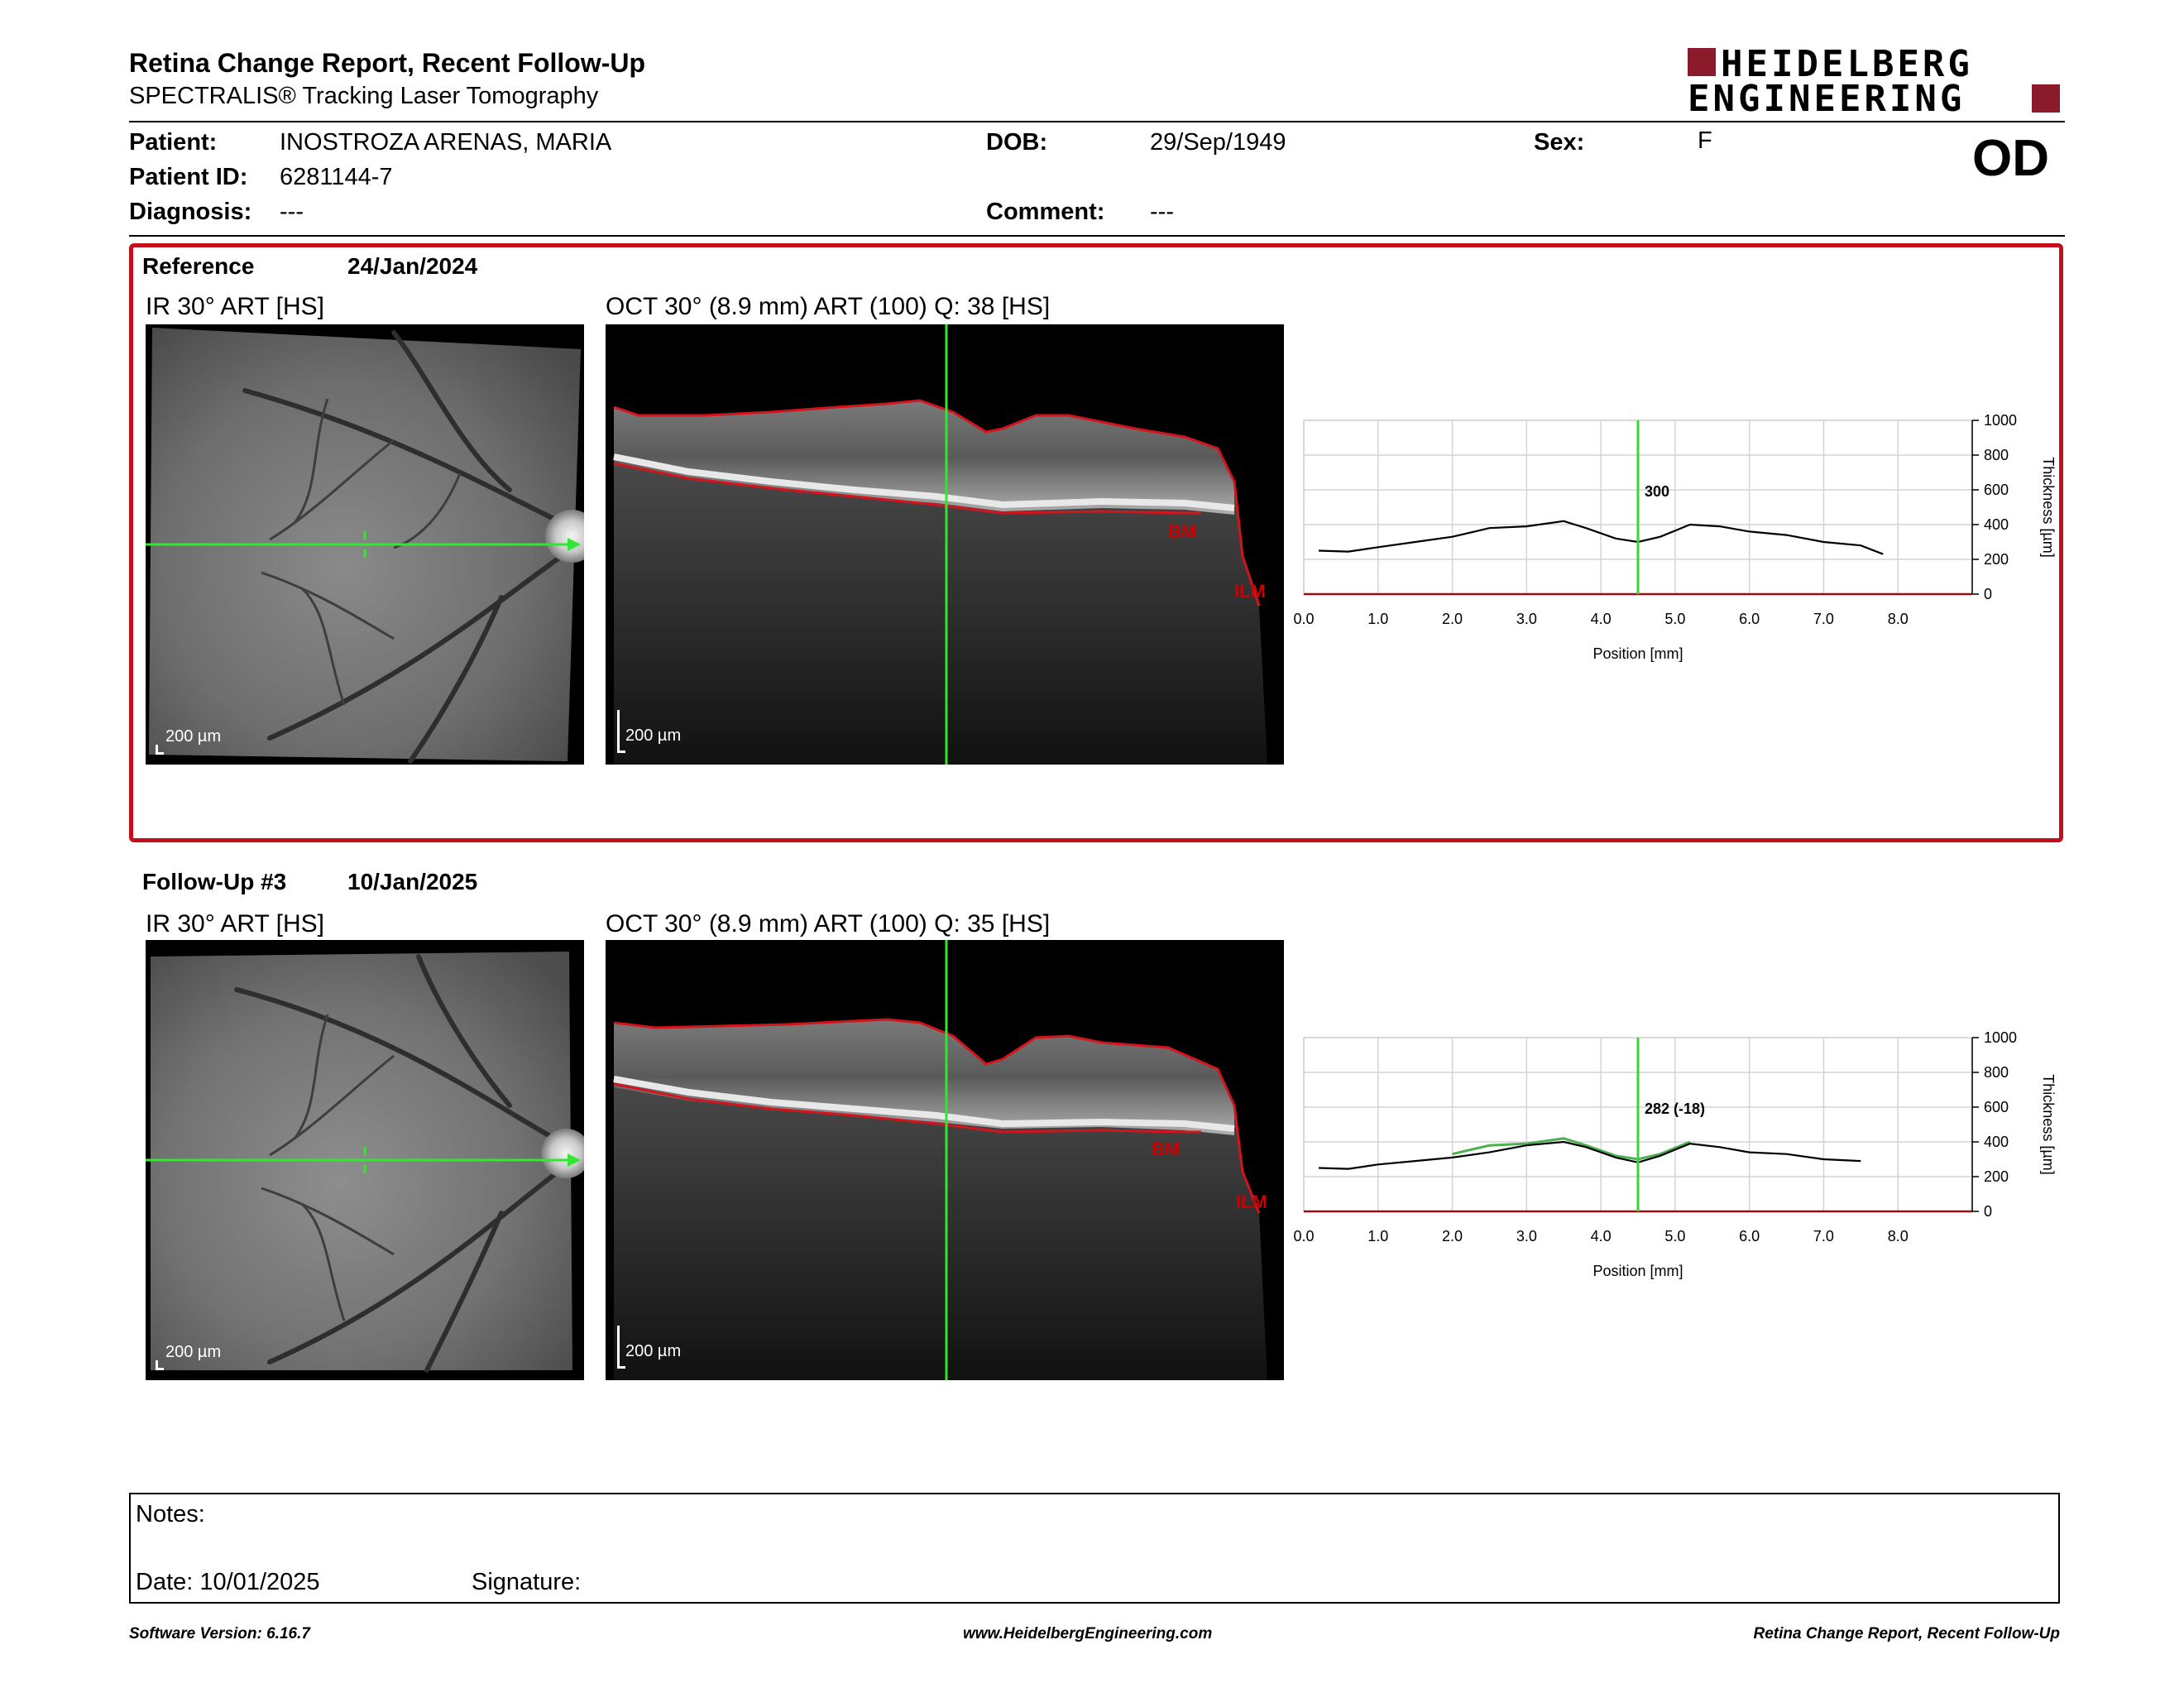 This screenshot has width=2184, height=1688. I want to click on reference-fundus-graphic, so click(365, 546).